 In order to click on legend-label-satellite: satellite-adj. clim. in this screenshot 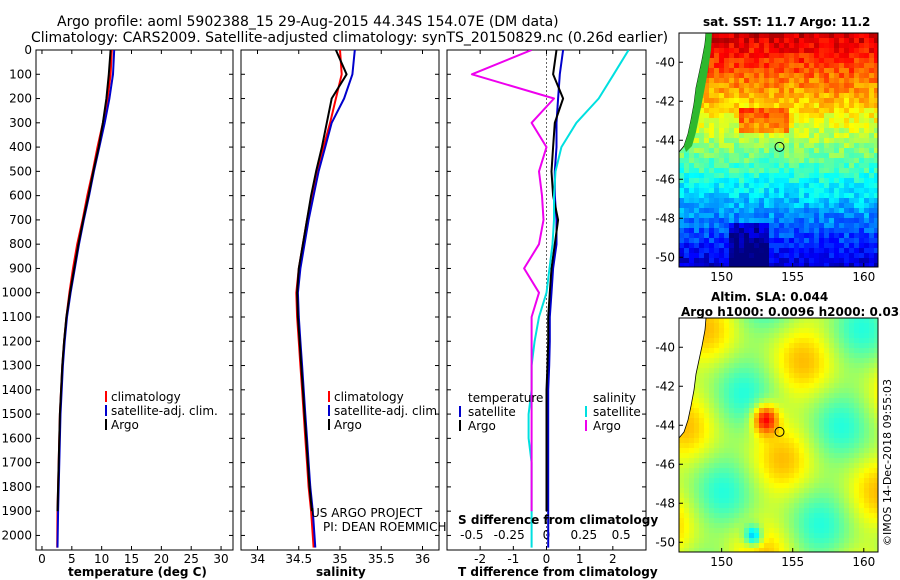, I will do `click(387, 411)`.